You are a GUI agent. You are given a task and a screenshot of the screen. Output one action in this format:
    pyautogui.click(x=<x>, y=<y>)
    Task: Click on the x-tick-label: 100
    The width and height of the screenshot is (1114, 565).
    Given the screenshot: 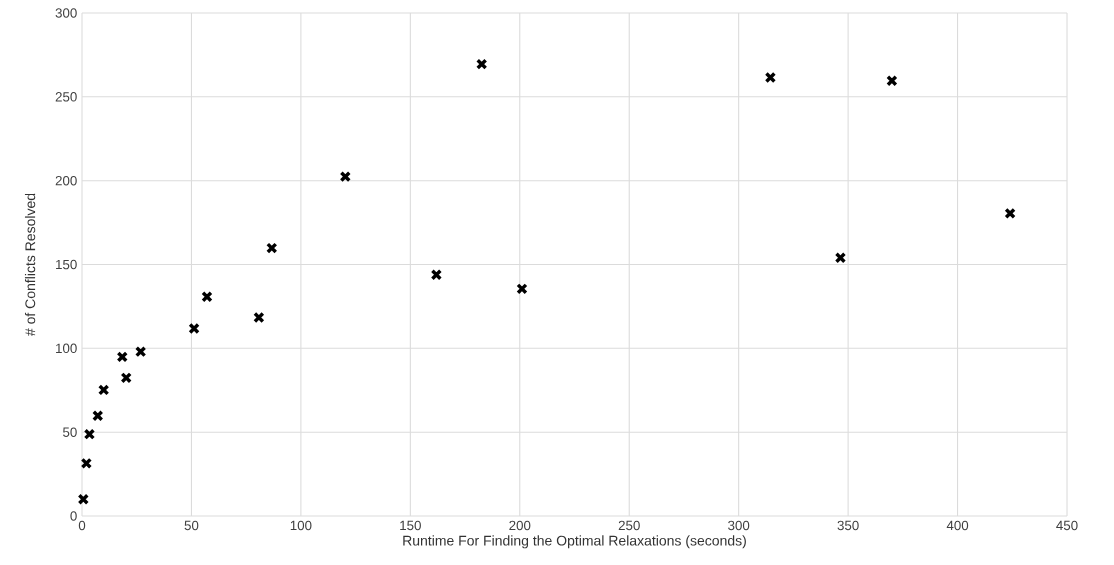 What is the action you would take?
    pyautogui.click(x=301, y=525)
    